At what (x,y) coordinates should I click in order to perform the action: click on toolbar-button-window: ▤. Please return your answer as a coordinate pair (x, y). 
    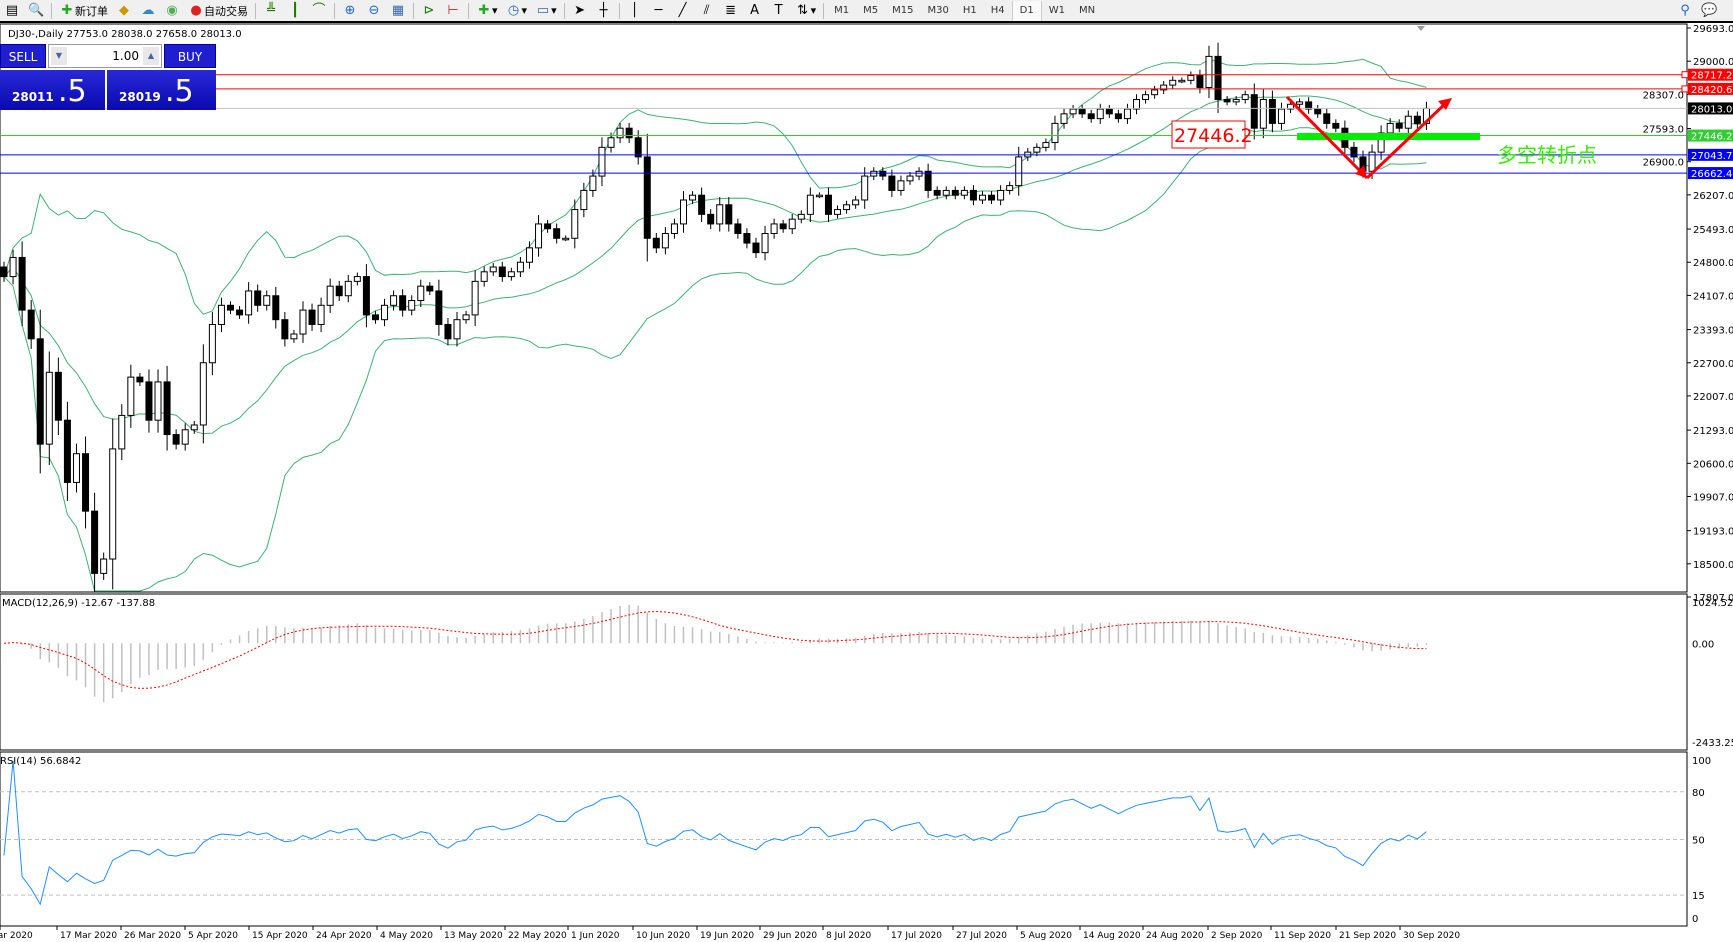
    Looking at the image, I should click on (12, 11).